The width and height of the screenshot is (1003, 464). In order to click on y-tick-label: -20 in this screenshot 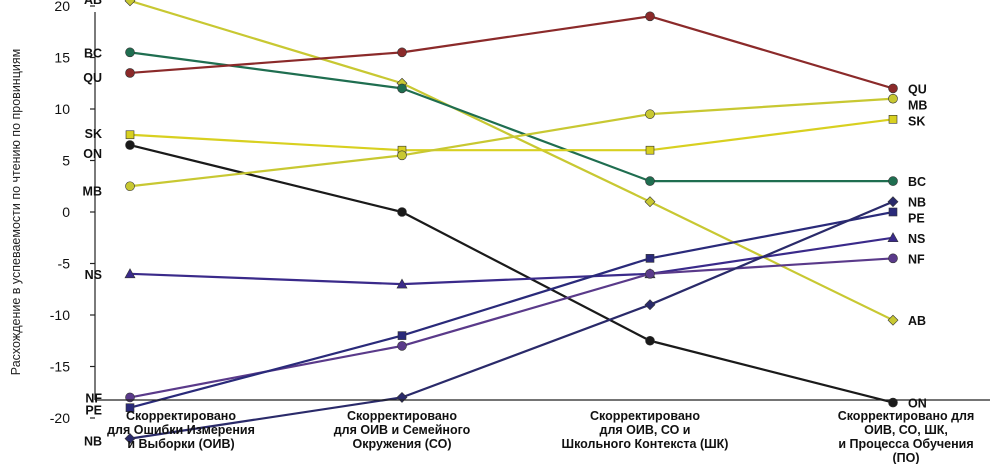, I will do `click(60, 418)`.